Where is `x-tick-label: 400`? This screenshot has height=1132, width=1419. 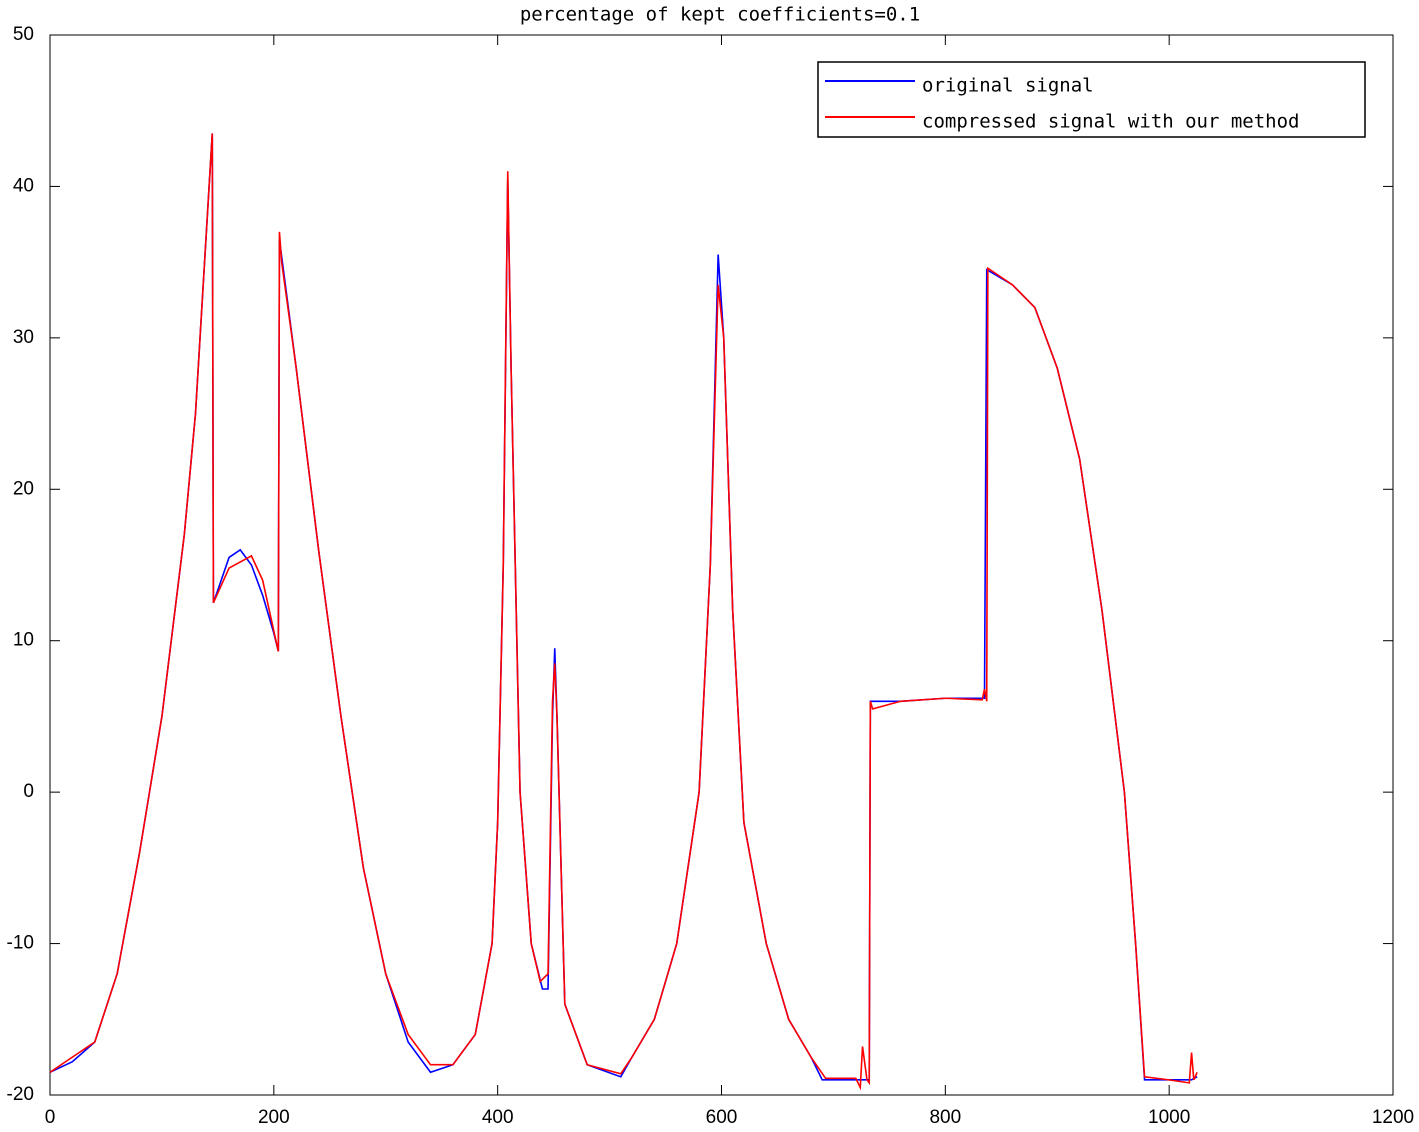
x-tick-label: 400 is located at coordinates (498, 1117).